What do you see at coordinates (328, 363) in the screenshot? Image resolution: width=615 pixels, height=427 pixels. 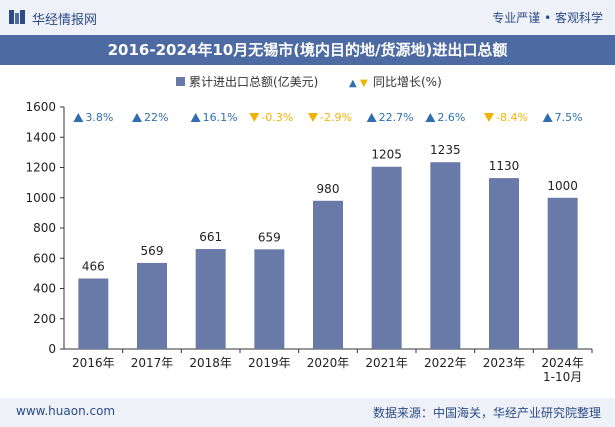 I see `x-tick-label: 2020年` at bounding box center [328, 363].